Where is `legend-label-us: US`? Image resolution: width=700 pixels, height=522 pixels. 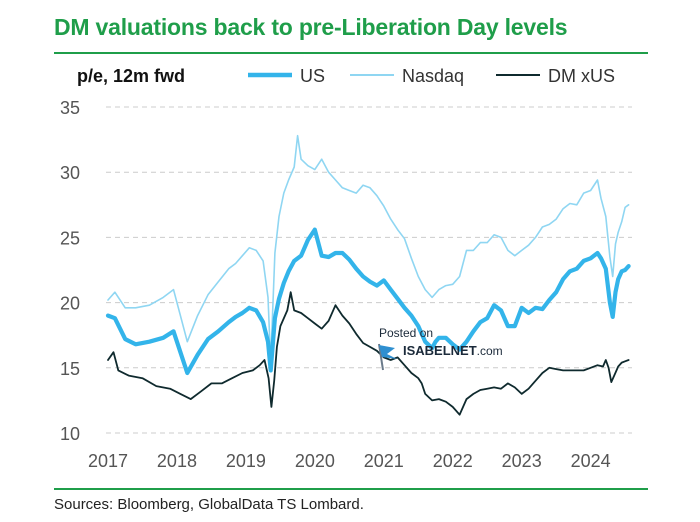
legend-label-us: US is located at coordinates (312, 76).